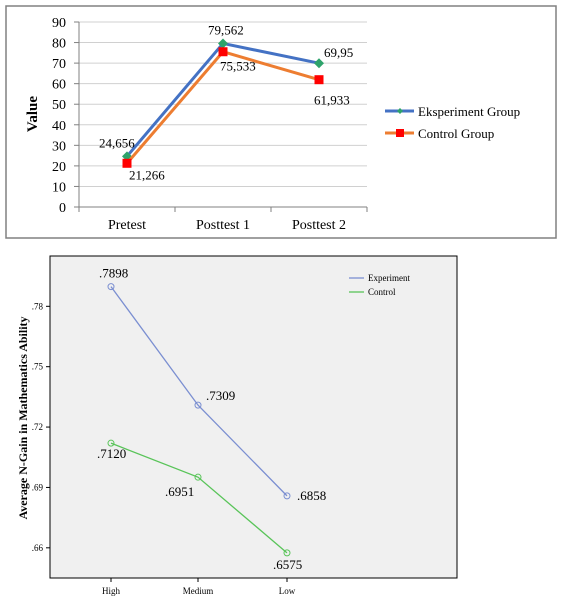 The image size is (563, 602). I want to click on y-tick-label: .66, so click(38, 548).